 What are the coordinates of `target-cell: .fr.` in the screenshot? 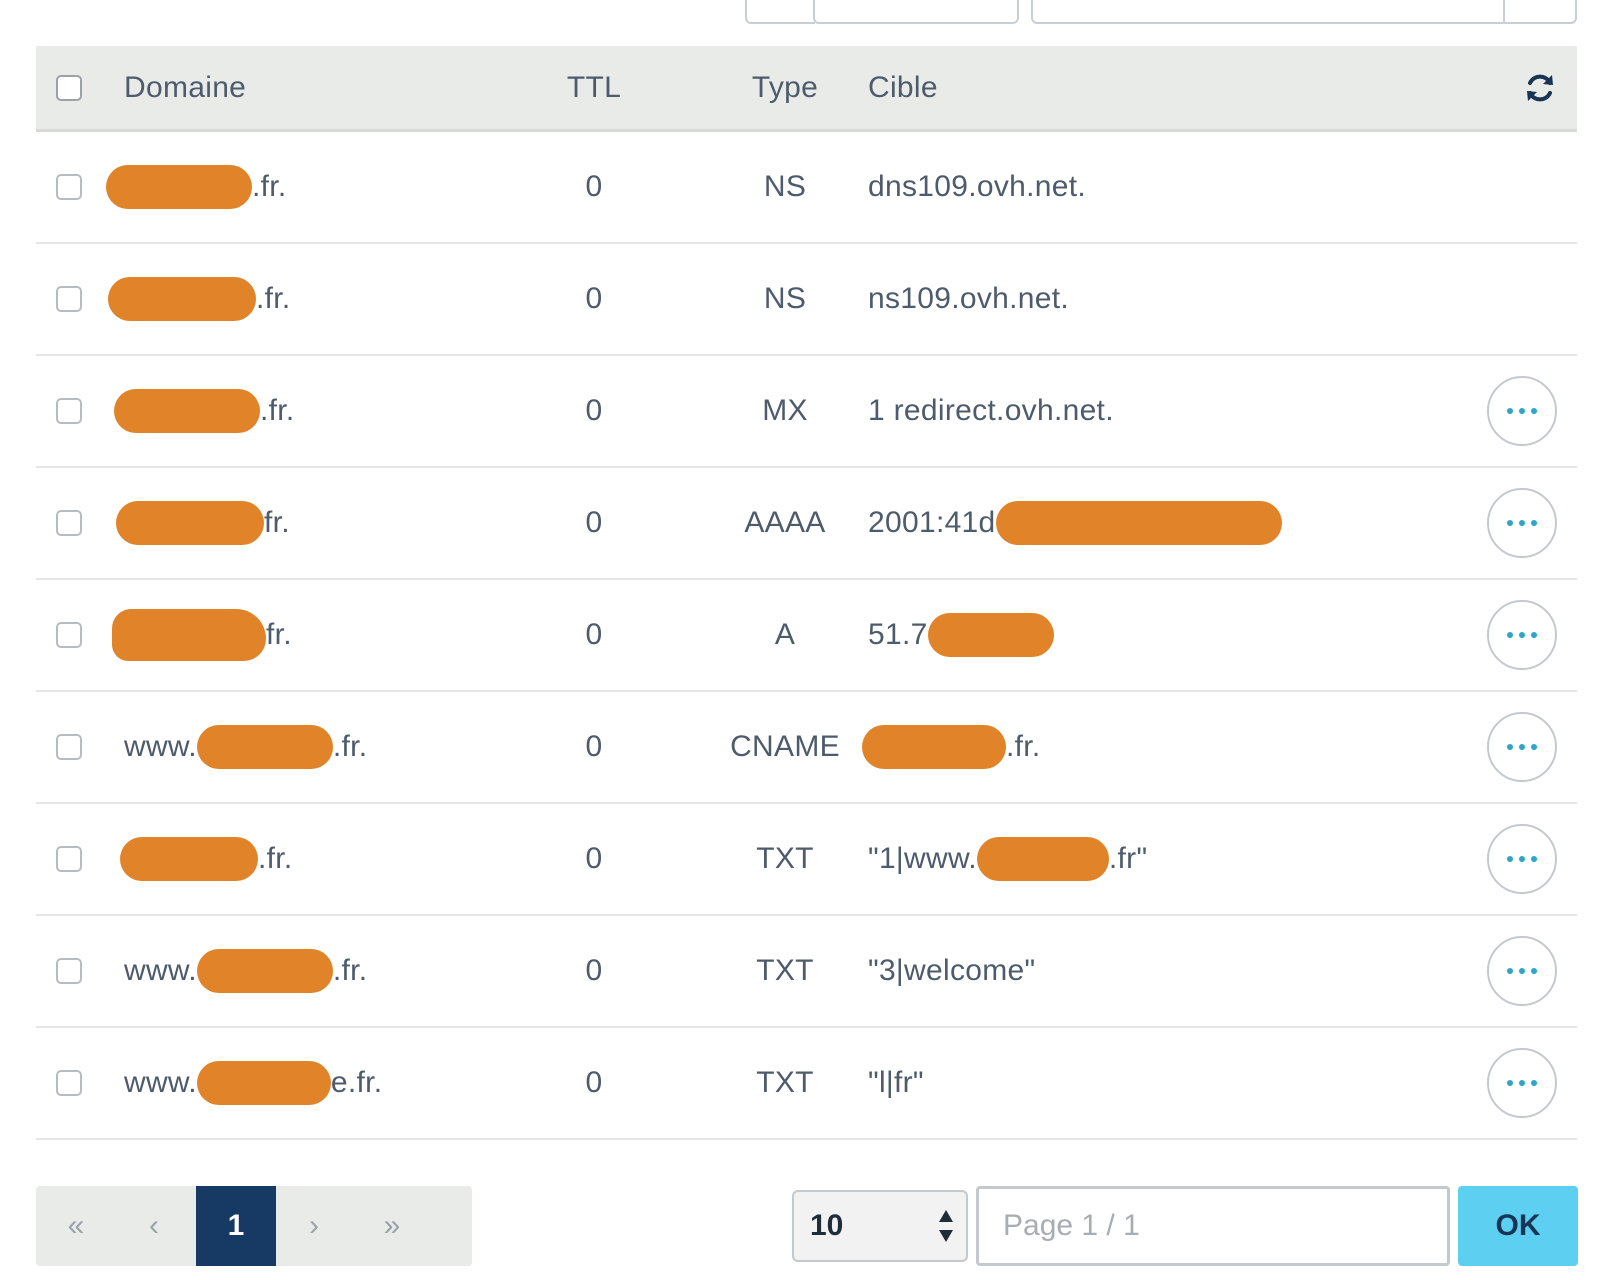 It's located at (951, 747).